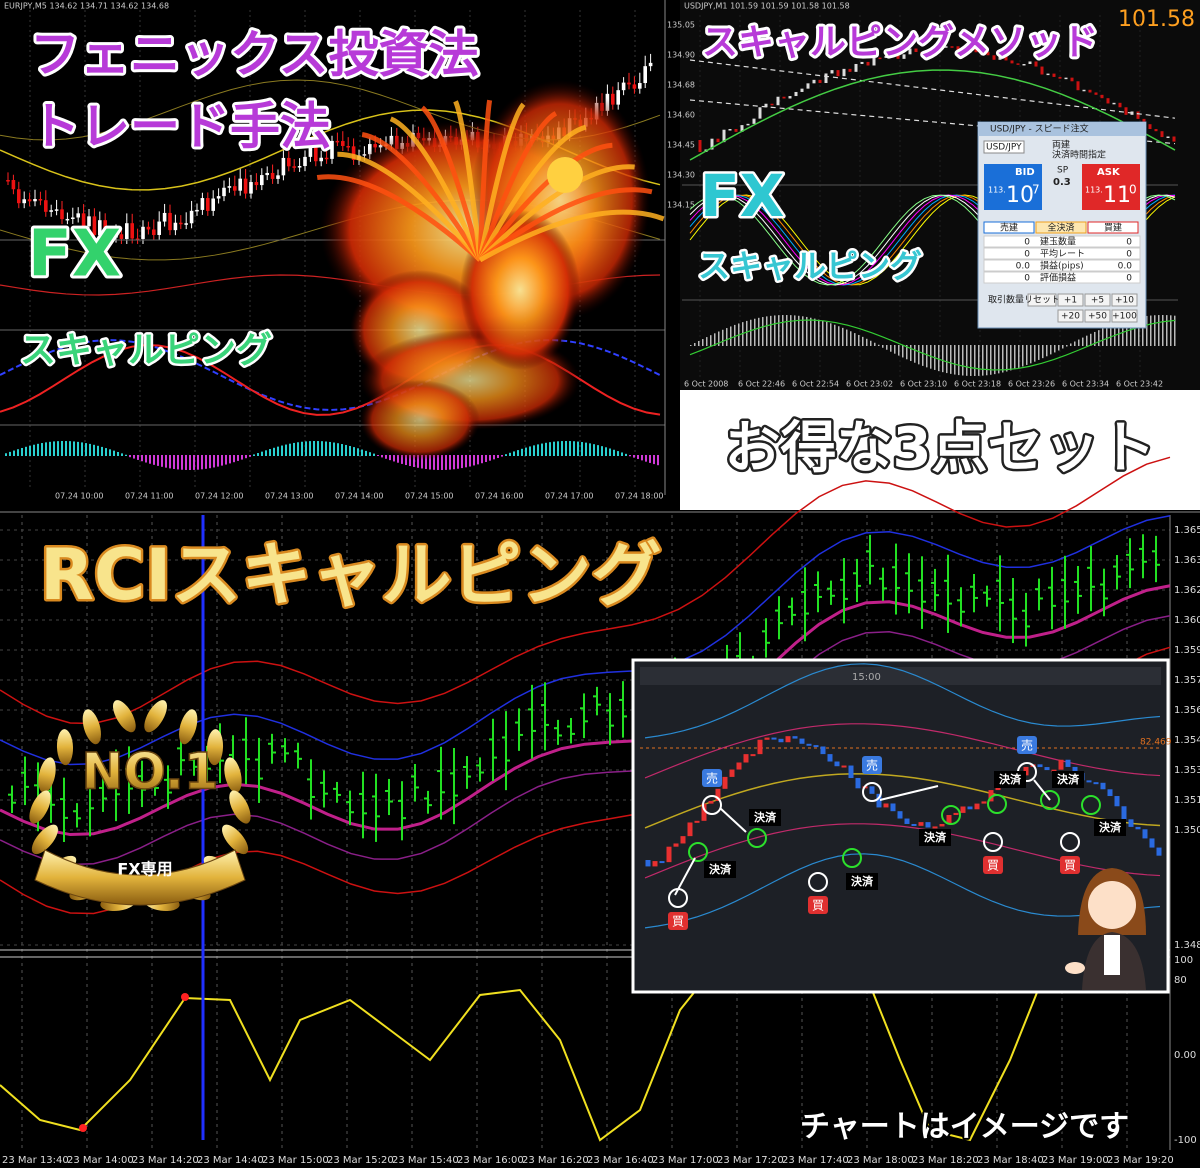 The image size is (1200, 1168). Describe the element at coordinates (1062, 241) in the screenshot. I see `row` at that location.